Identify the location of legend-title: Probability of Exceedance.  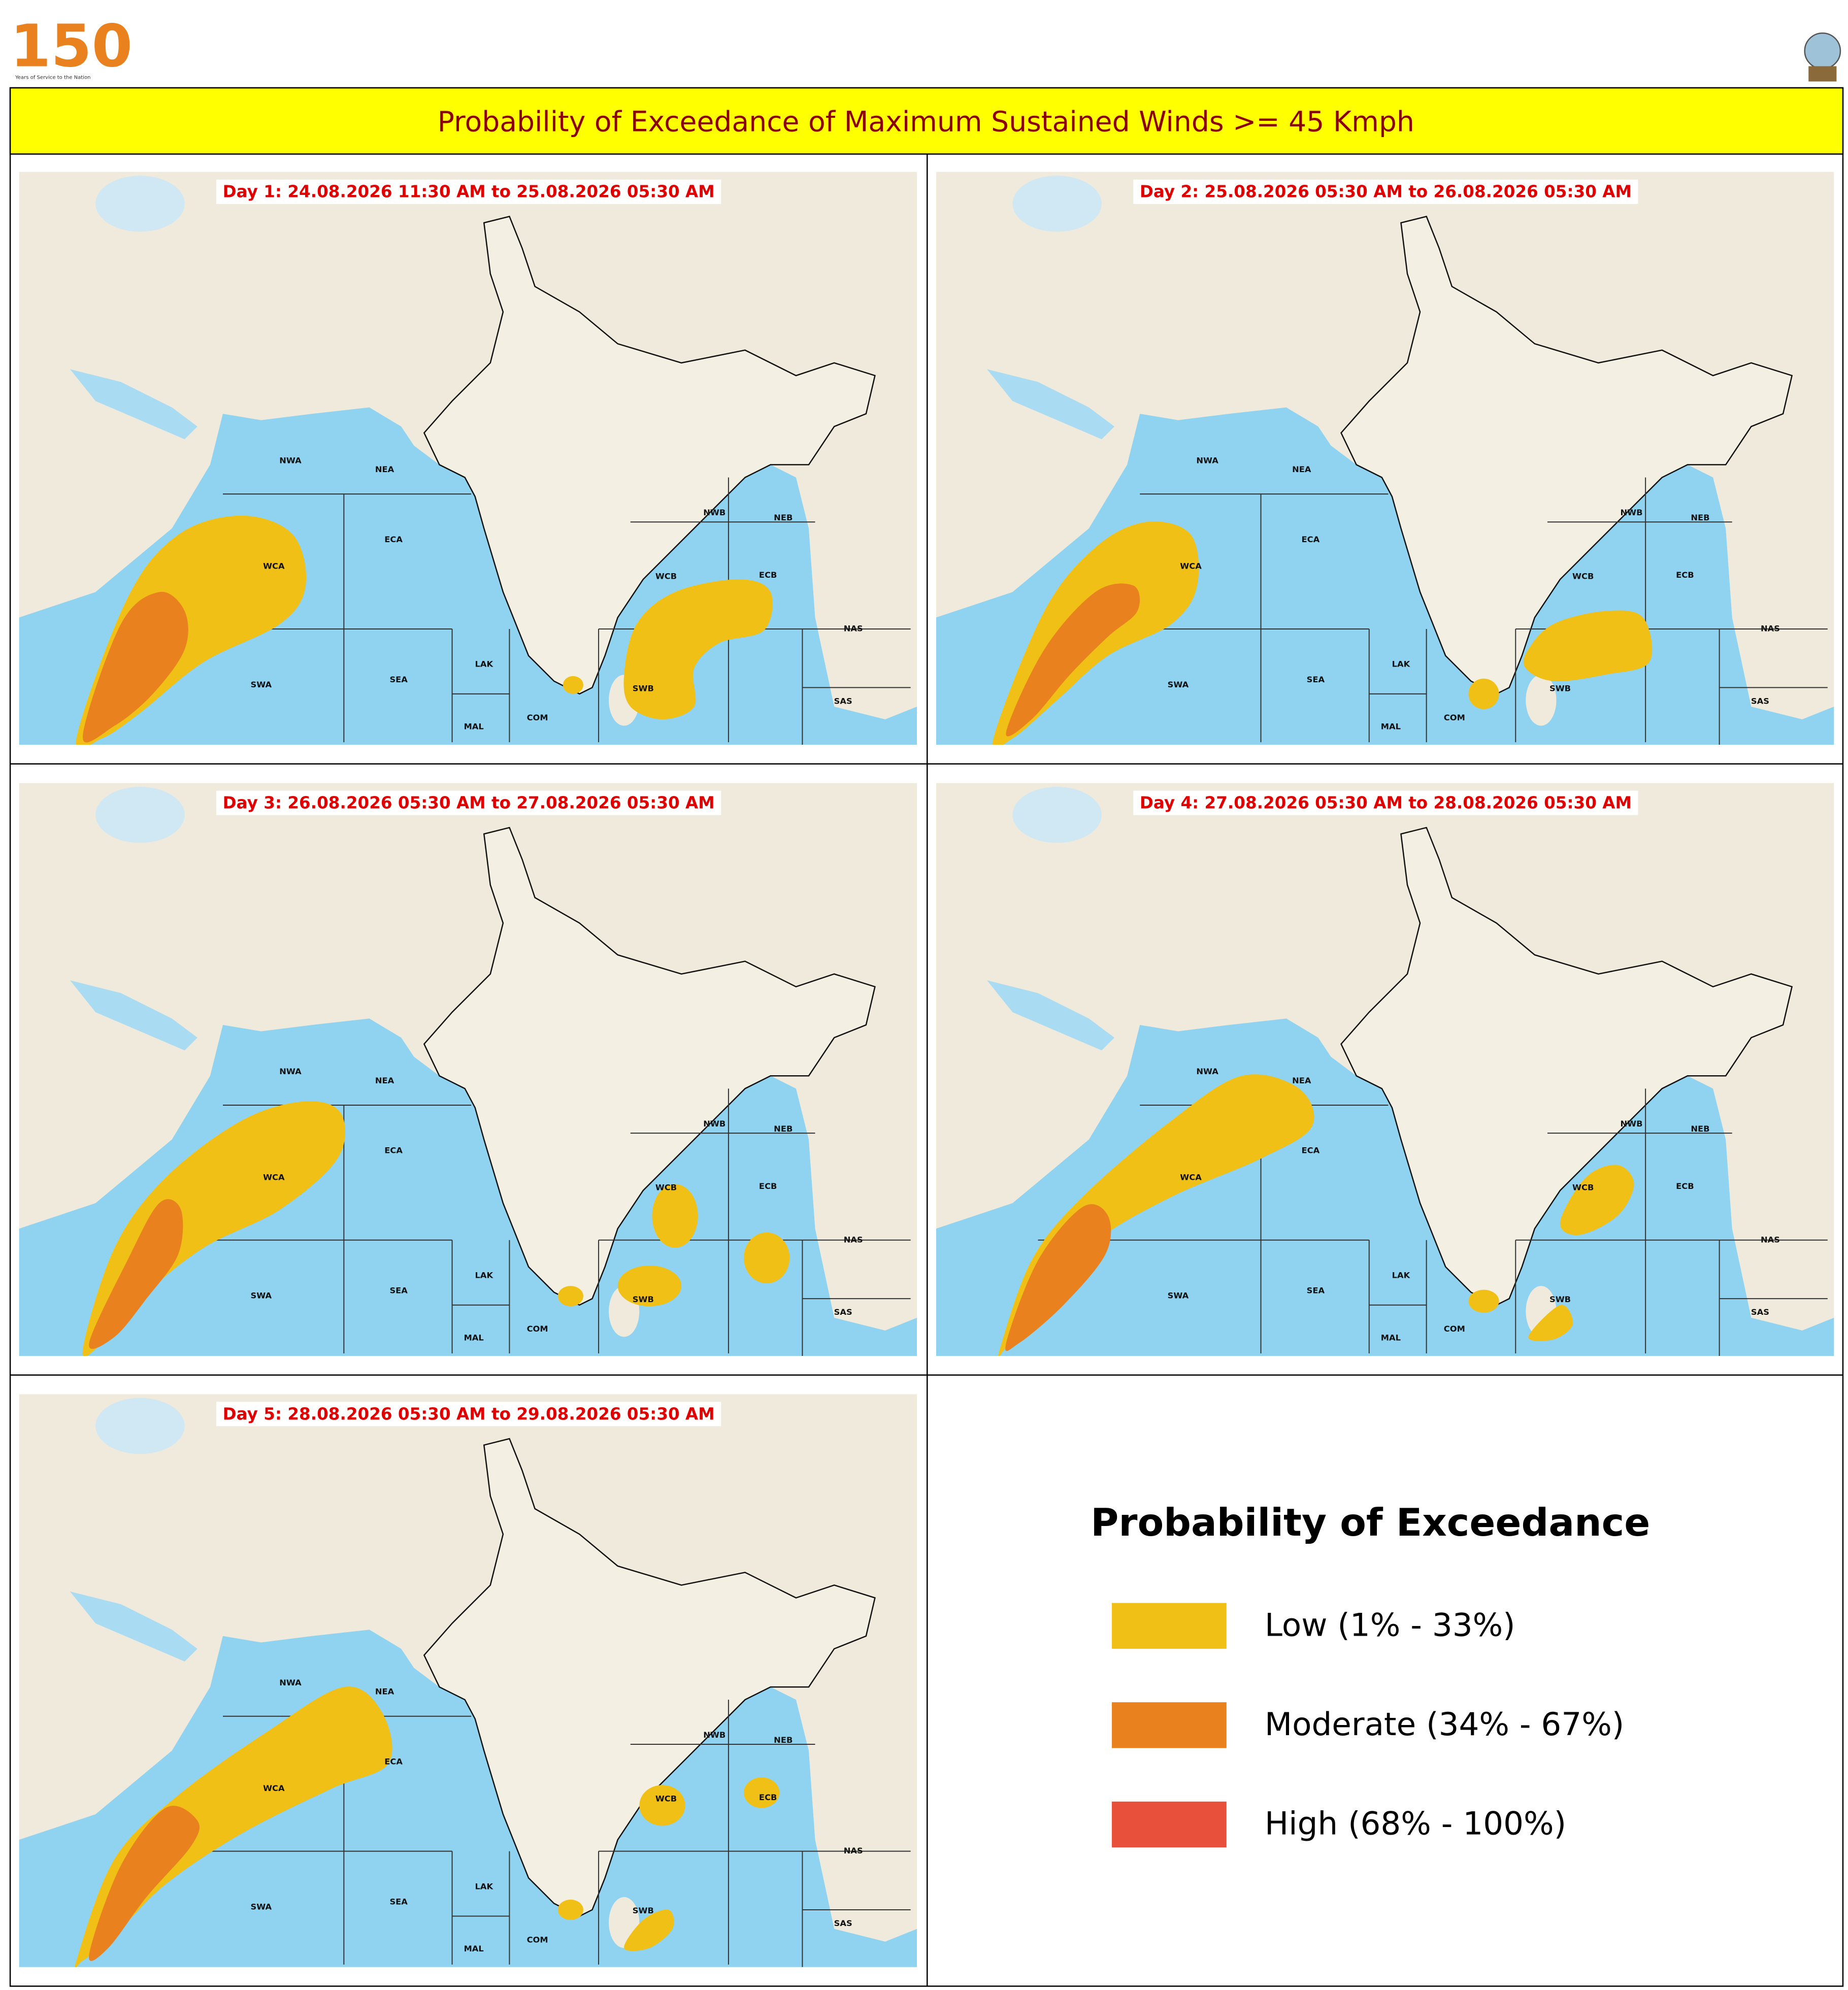
(1370, 1523).